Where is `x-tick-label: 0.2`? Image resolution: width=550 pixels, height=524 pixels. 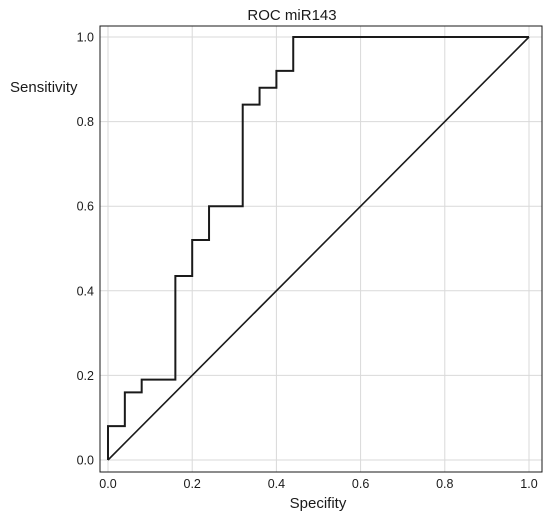
x-tick-label: 0.2 is located at coordinates (192, 484).